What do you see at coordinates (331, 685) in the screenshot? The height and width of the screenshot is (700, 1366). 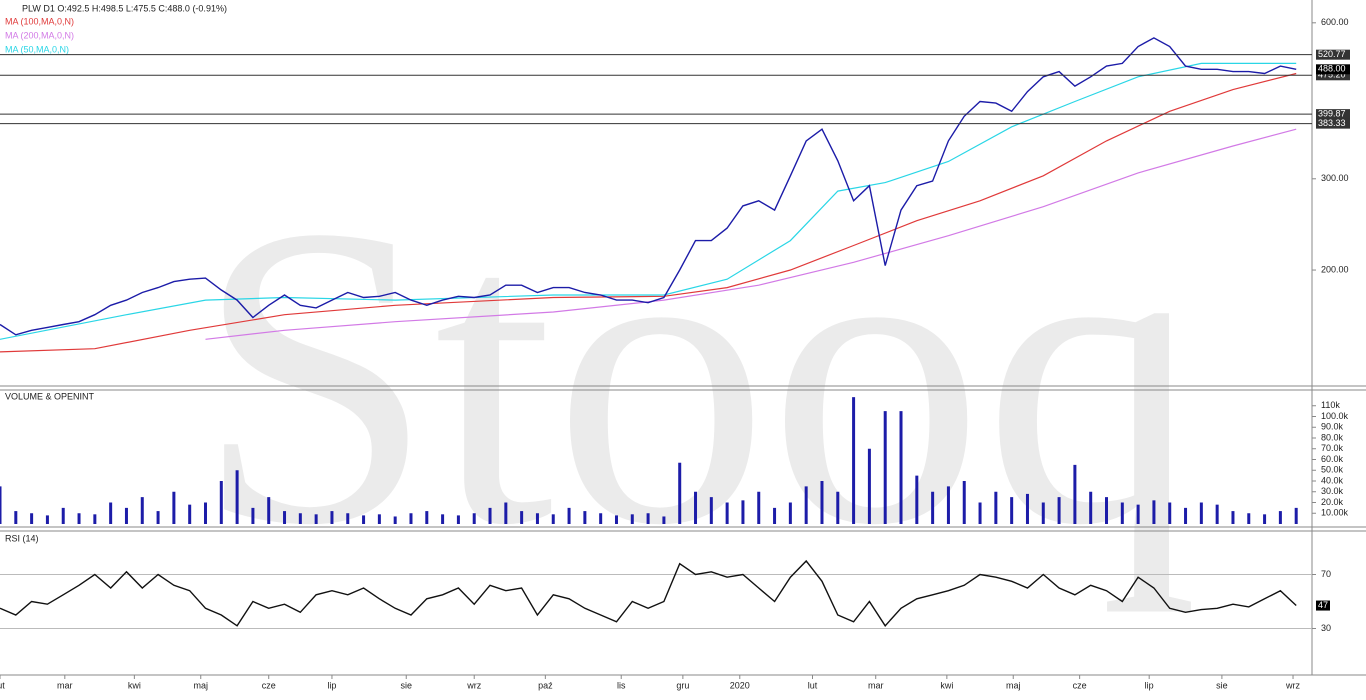 I see `x-tick-label: lip` at bounding box center [331, 685].